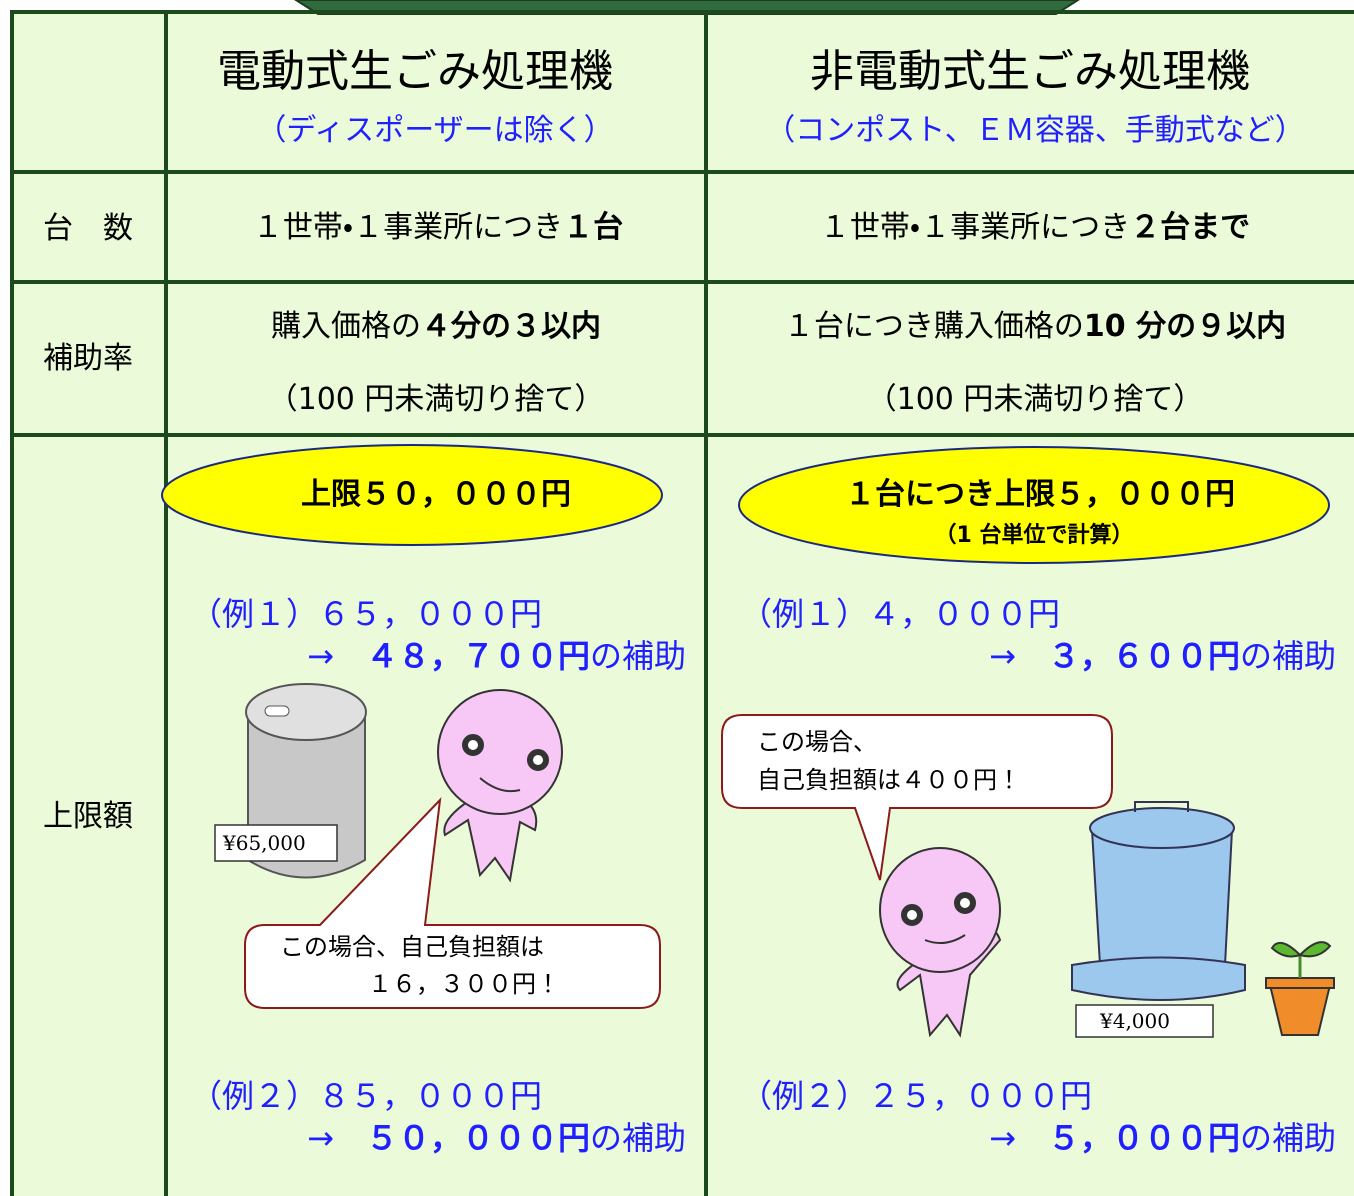  Describe the element at coordinates (889, 780) in the screenshot. I see `bubble-line: 自己負担額は４００円！` at that location.